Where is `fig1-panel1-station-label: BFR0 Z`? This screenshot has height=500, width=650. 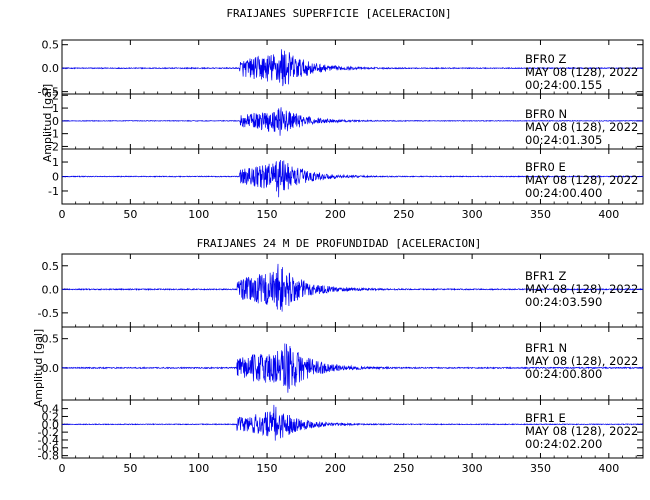 fig1-panel1-station-label: BFR0 Z is located at coordinates (545, 59).